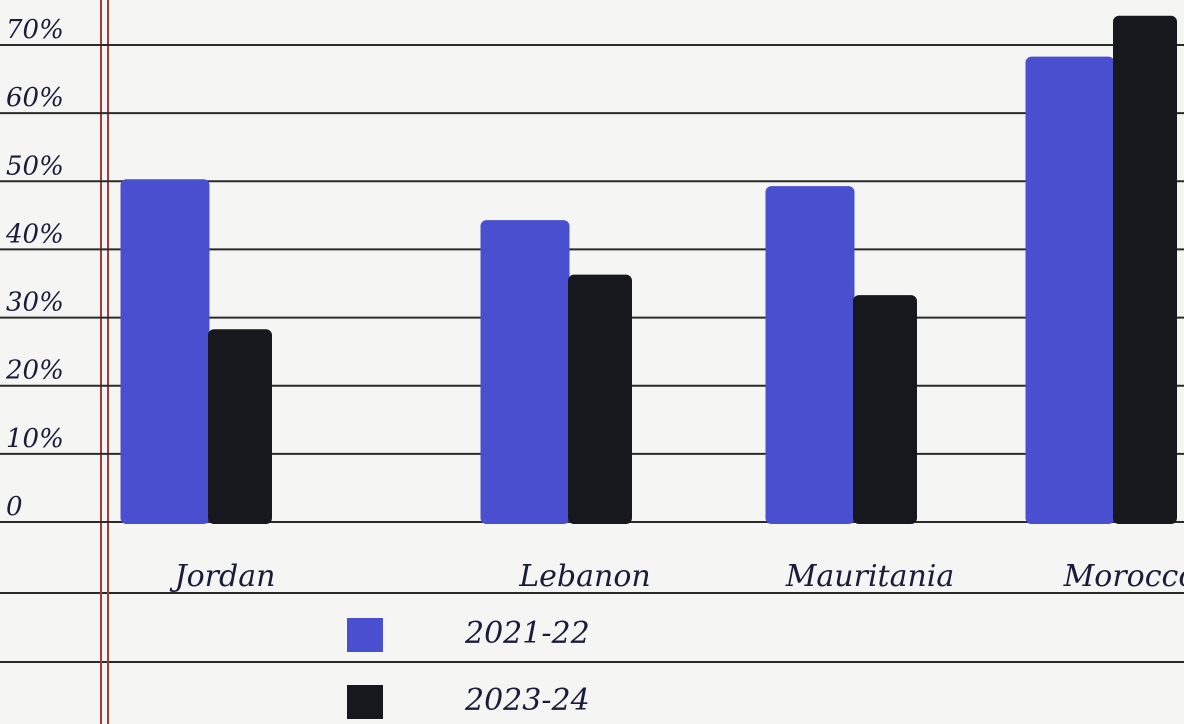  What do you see at coordinates (35, 30) in the screenshot?
I see `y-tick-label: 70%` at bounding box center [35, 30].